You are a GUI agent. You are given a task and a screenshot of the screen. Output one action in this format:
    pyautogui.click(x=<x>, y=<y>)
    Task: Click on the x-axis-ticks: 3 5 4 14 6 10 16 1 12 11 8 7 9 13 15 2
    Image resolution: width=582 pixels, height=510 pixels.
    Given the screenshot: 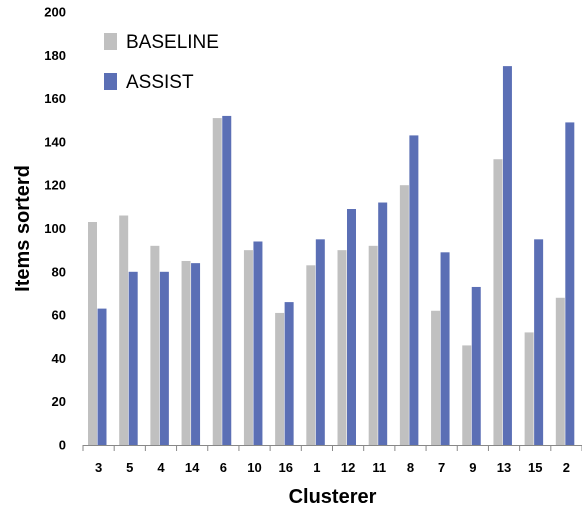 What is the action you would take?
    pyautogui.click(x=332, y=460)
    